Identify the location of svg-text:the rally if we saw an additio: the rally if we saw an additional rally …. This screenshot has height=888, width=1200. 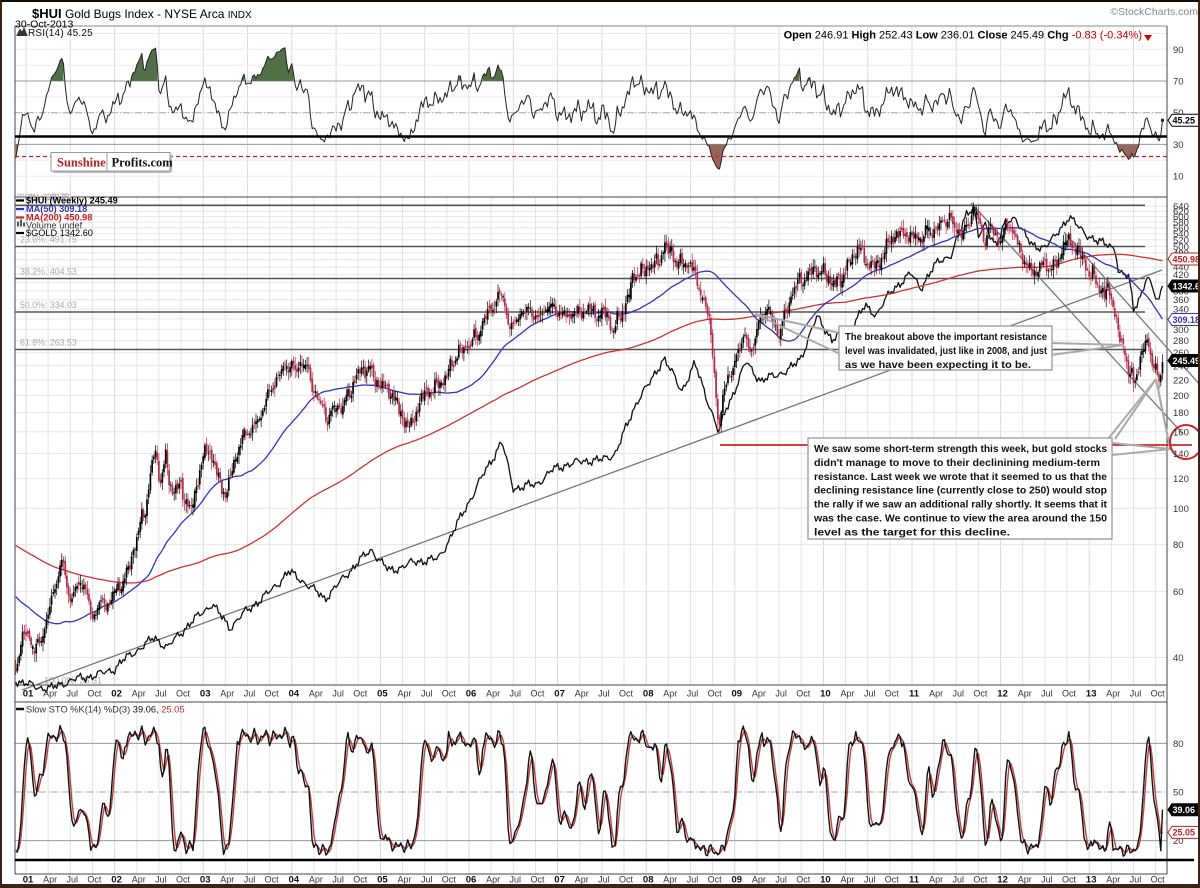
(961, 505).